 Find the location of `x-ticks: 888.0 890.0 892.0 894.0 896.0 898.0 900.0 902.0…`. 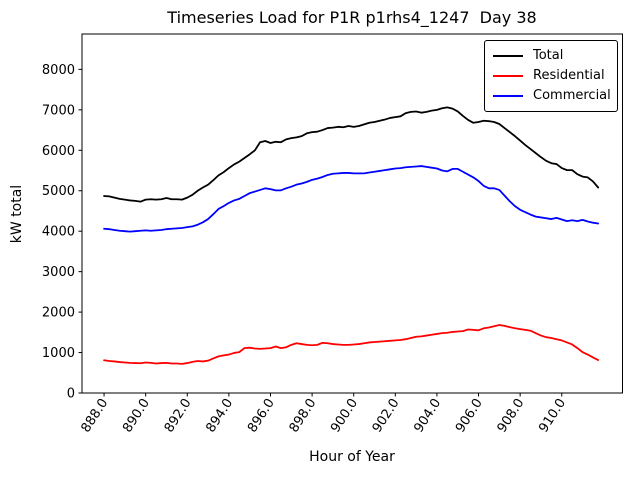

x-ticks: 888.0 890.0 892.0 894.0 896.0 898.0 900.0 902.0… is located at coordinates (324, 414).